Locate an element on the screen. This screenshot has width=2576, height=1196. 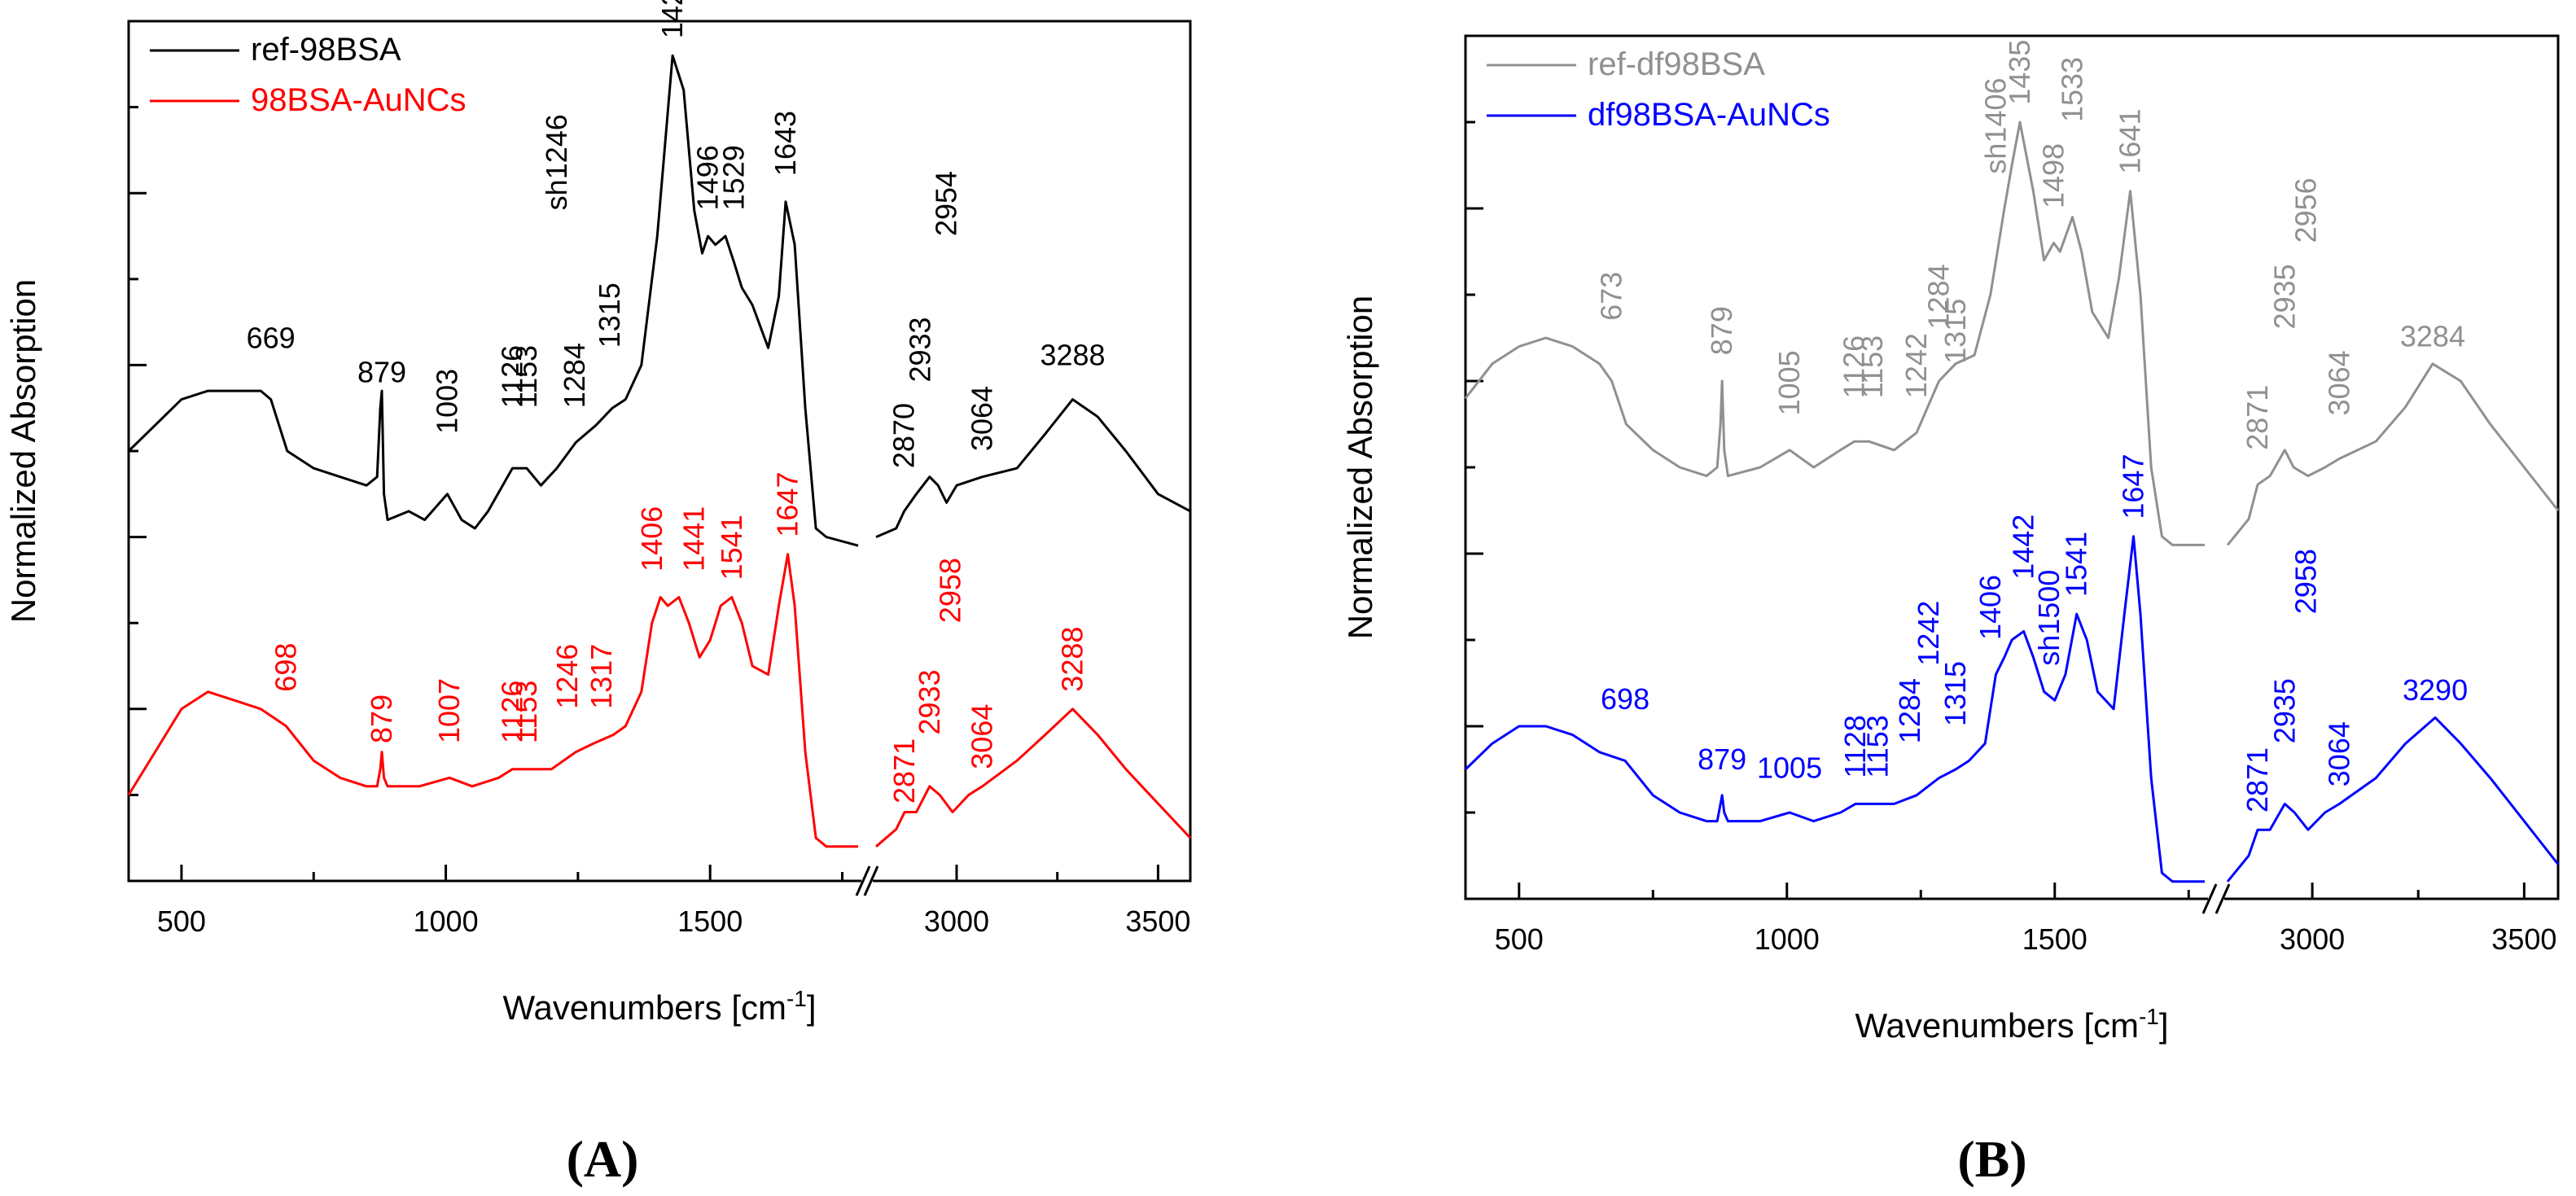
peak-label: 2870 is located at coordinates (904, 435).